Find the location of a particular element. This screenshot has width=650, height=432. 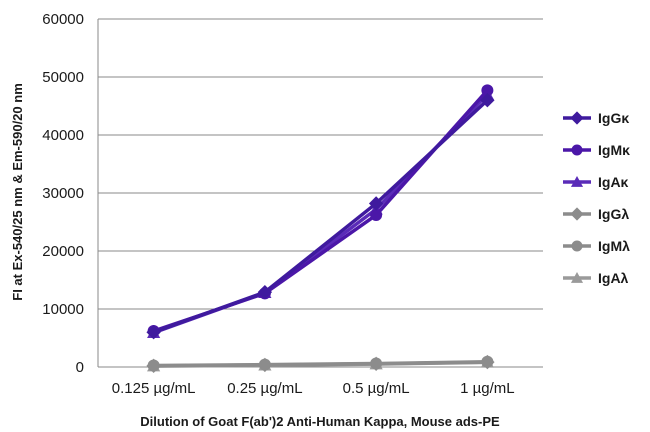

legend: IgGκ IgMκ IgAκ IgGλ IgMλ IgAλ is located at coordinates (596, 198).